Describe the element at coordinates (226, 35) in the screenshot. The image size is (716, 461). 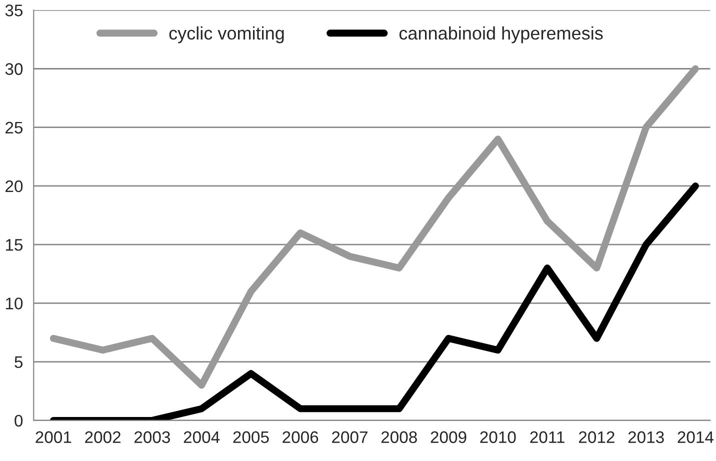
I see `legend-label: cyclic vomiting` at that location.